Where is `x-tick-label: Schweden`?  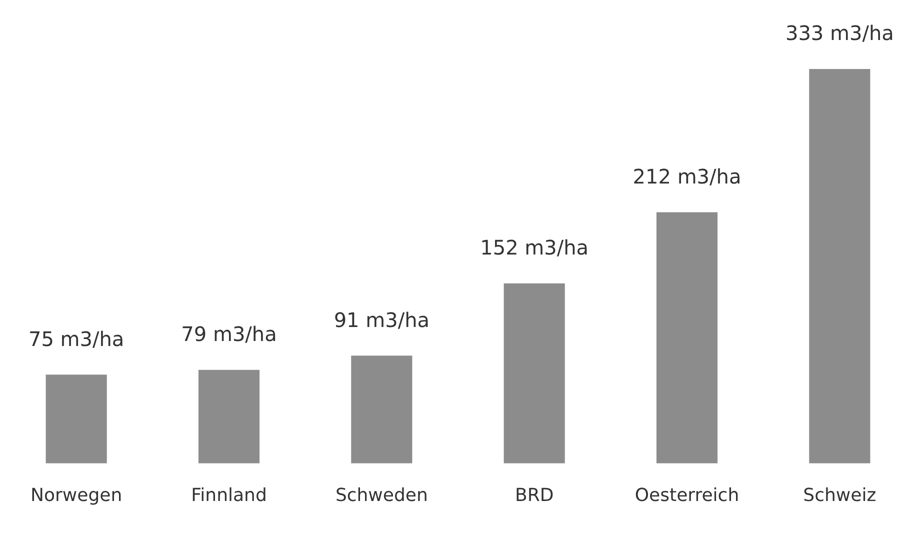
x-tick-label: Schweden is located at coordinates (381, 495).